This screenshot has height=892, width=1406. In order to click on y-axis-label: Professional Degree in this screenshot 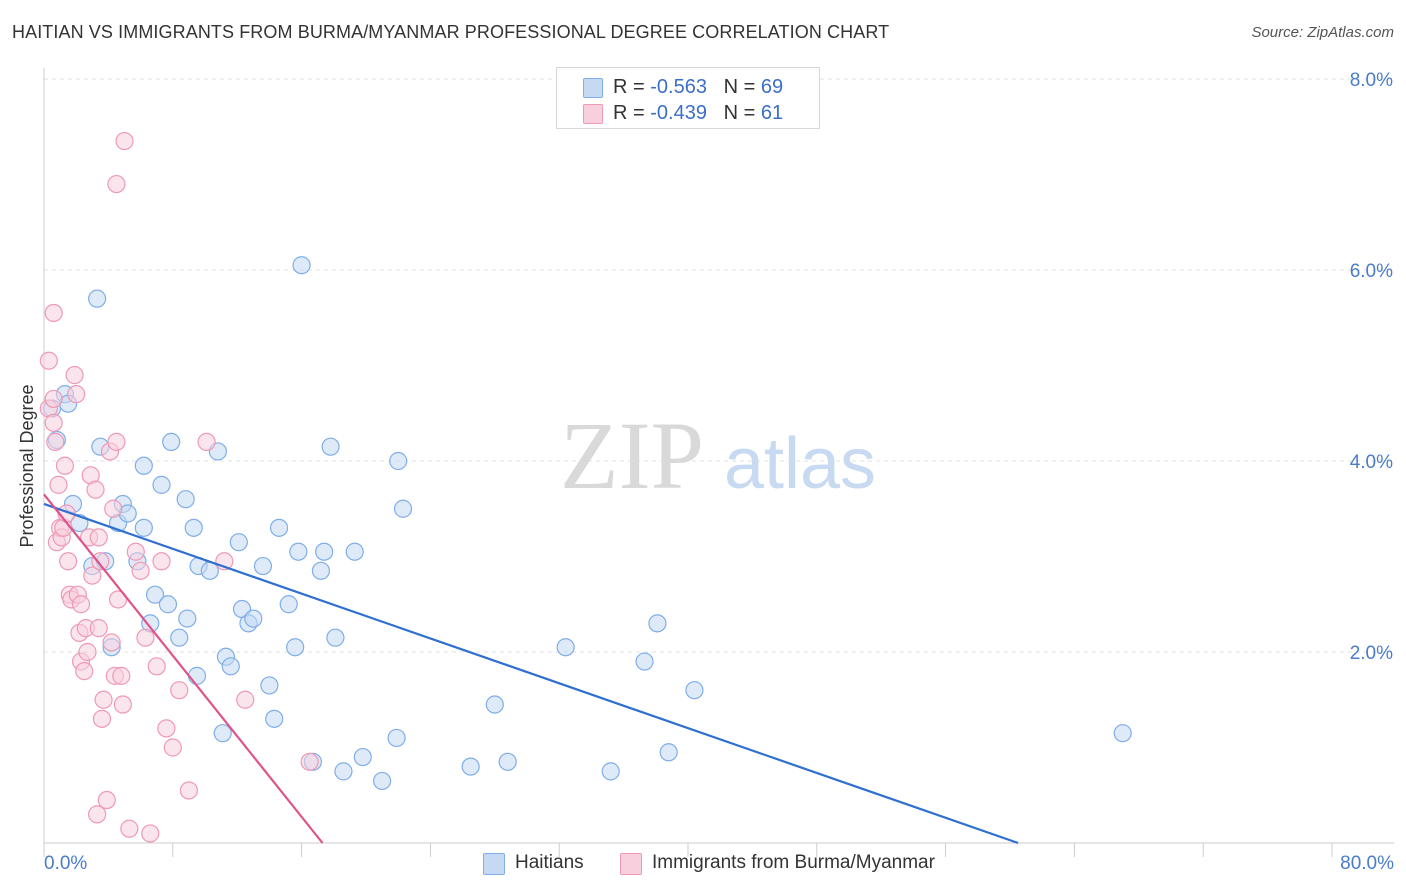, I will do `click(27, 465)`.